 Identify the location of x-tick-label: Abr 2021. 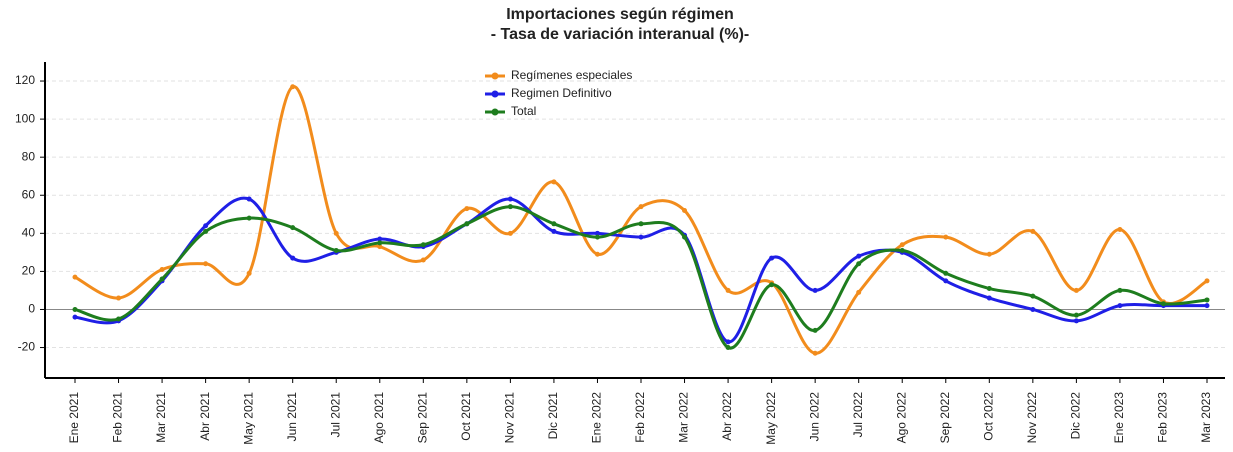
(205, 416).